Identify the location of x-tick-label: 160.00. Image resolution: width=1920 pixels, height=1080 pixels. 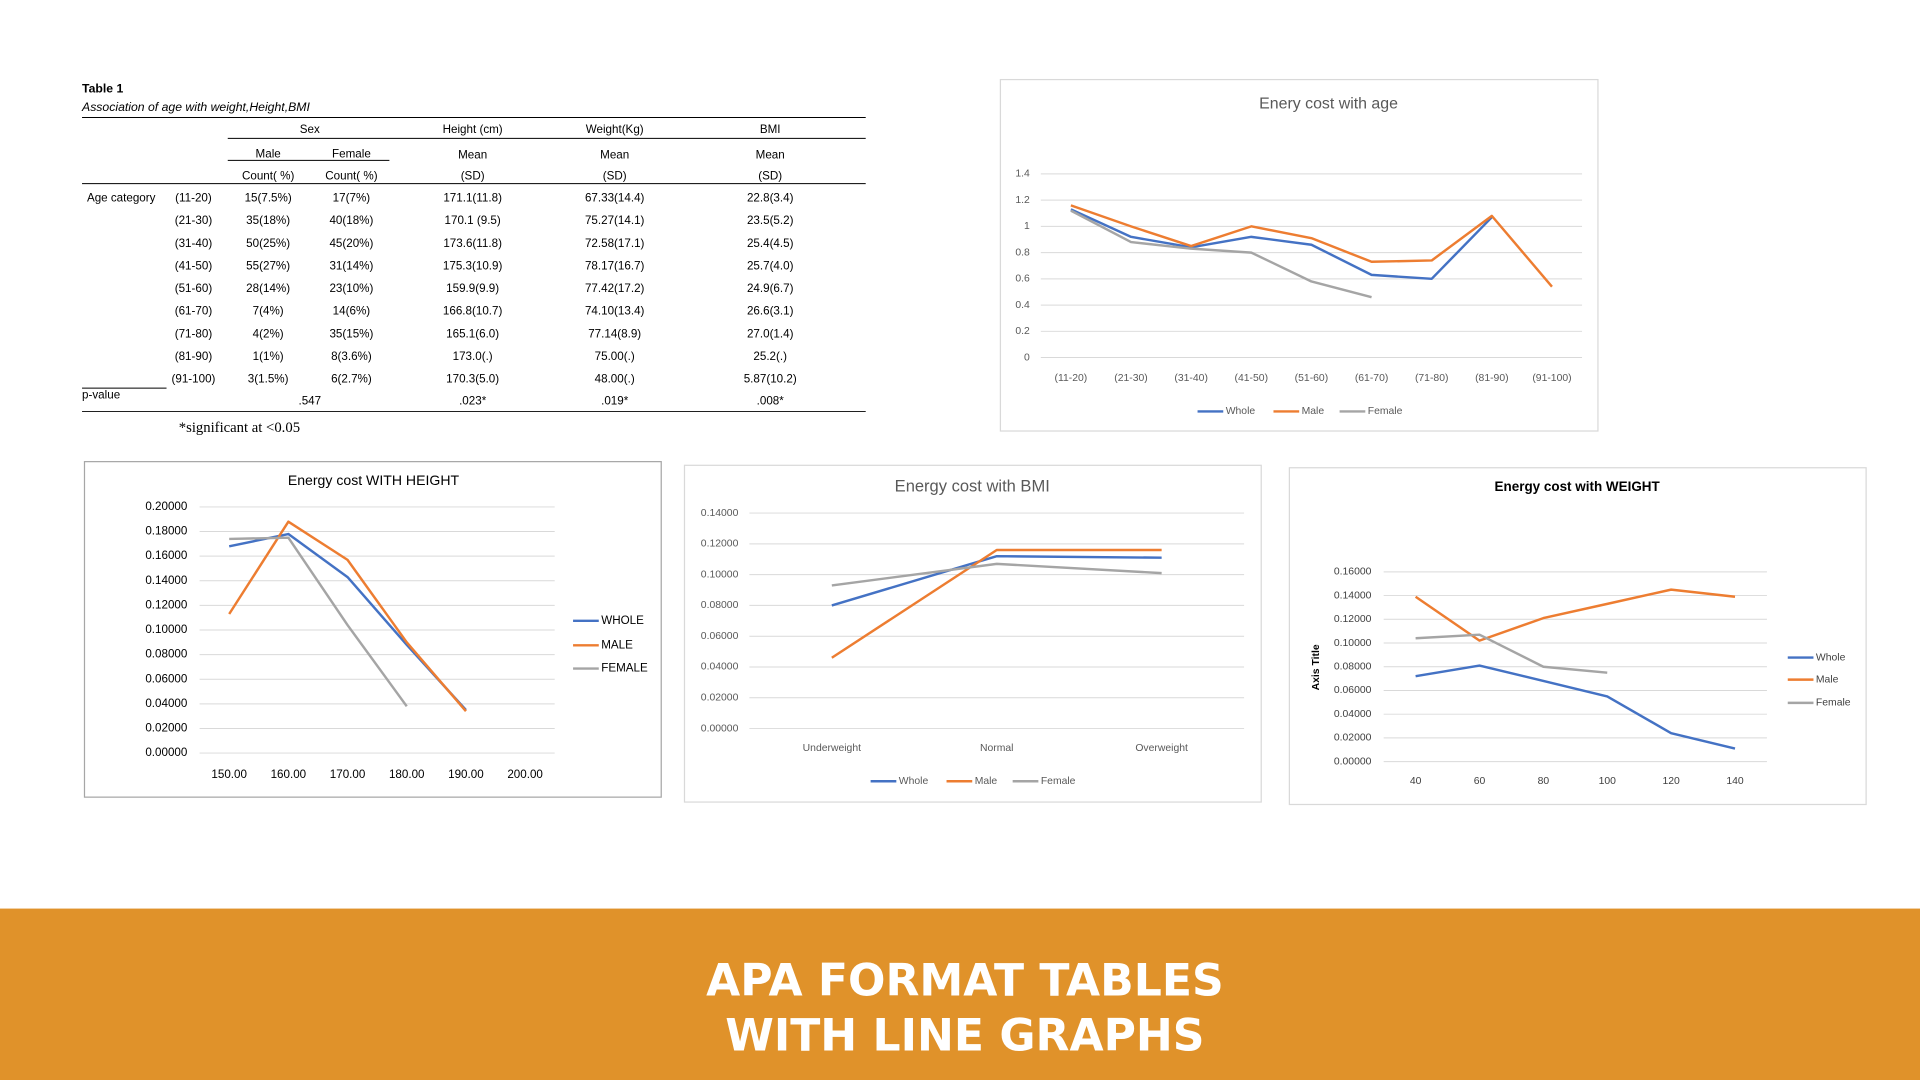
(289, 774).